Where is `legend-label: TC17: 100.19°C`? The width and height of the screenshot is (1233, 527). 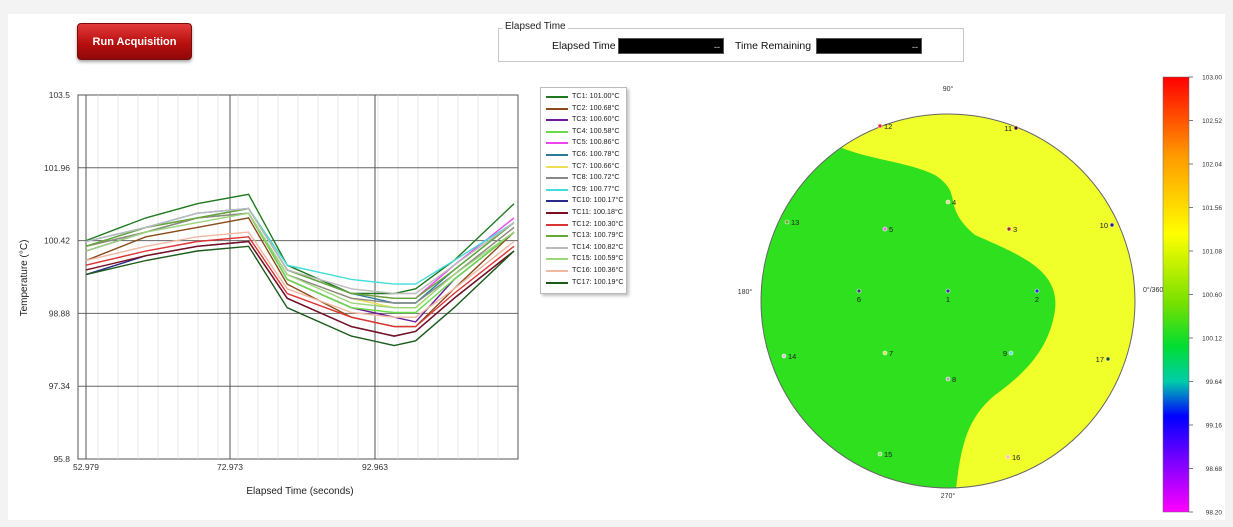
legend-label: TC17: 100.19°C is located at coordinates (598, 281).